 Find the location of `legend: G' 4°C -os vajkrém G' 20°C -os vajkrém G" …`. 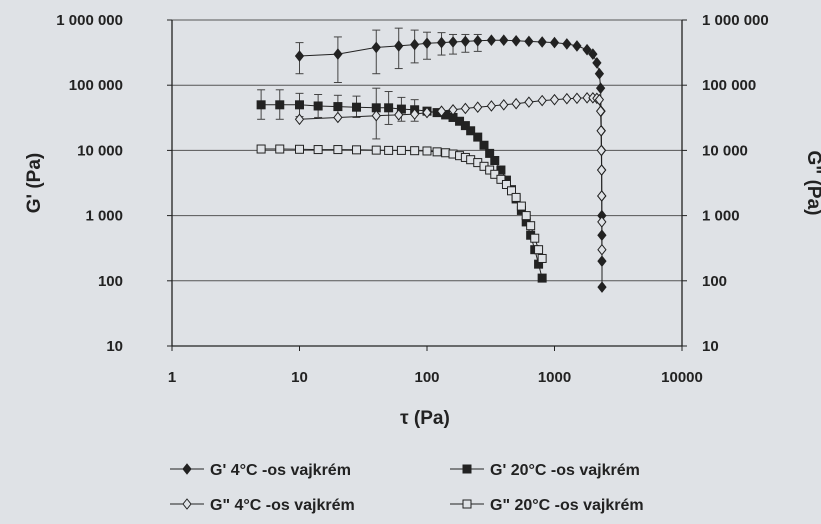

legend: G' 4°C -os vajkrém G' 20°C -os vajkrém G" … is located at coordinates (407, 488).